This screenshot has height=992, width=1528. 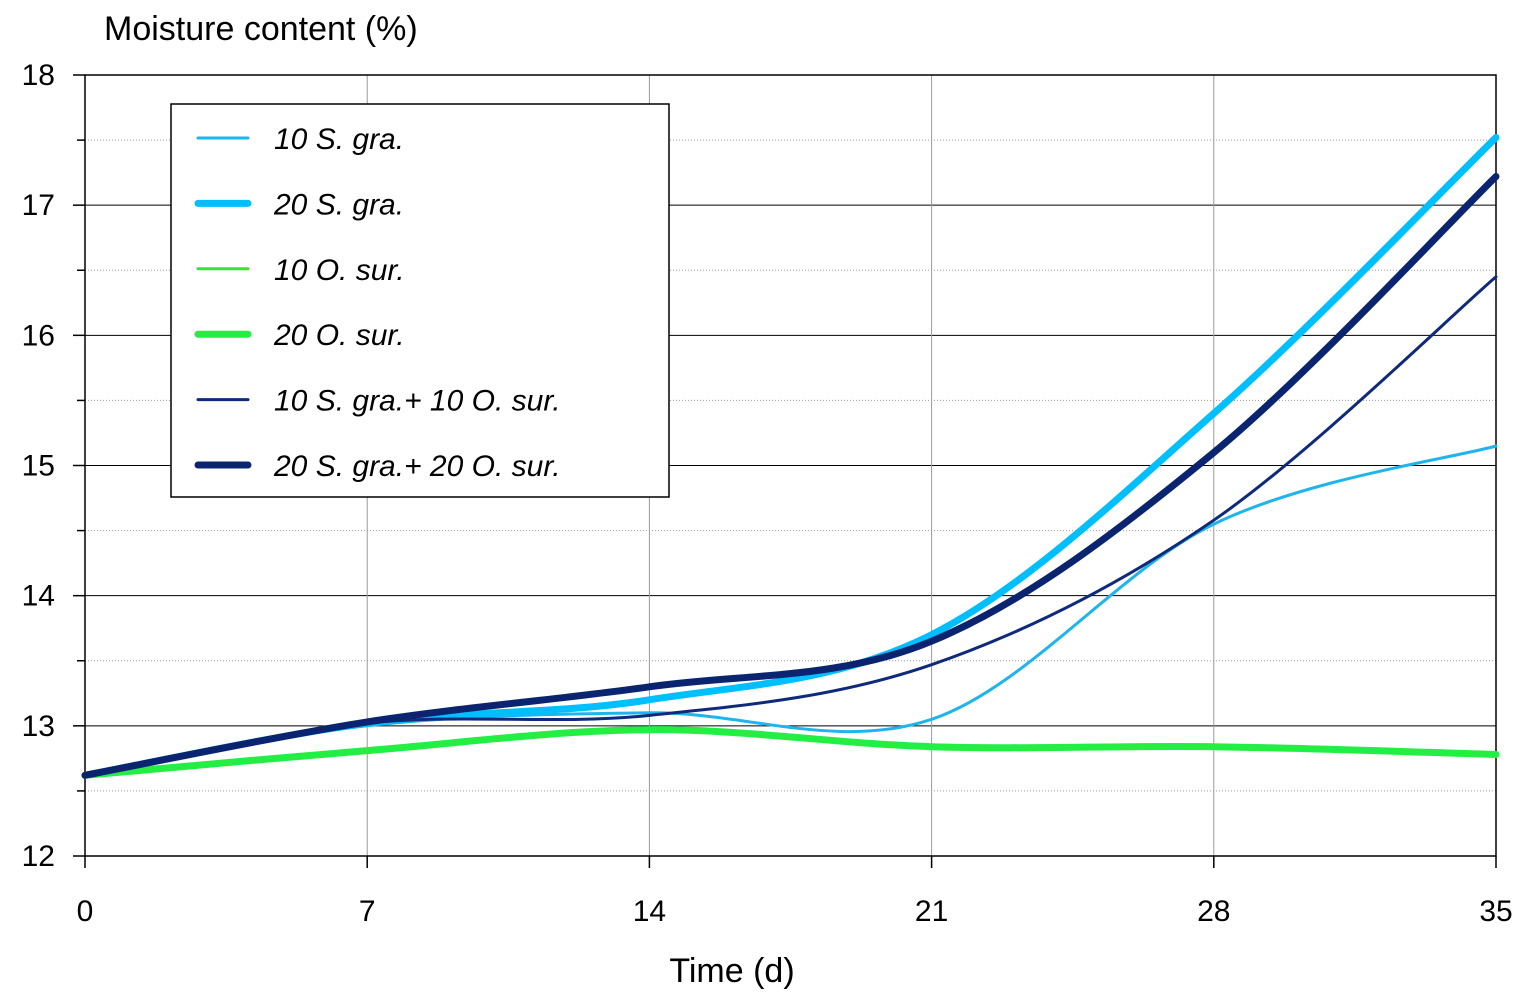 I want to click on y-tick-label: 14, so click(x=38, y=596).